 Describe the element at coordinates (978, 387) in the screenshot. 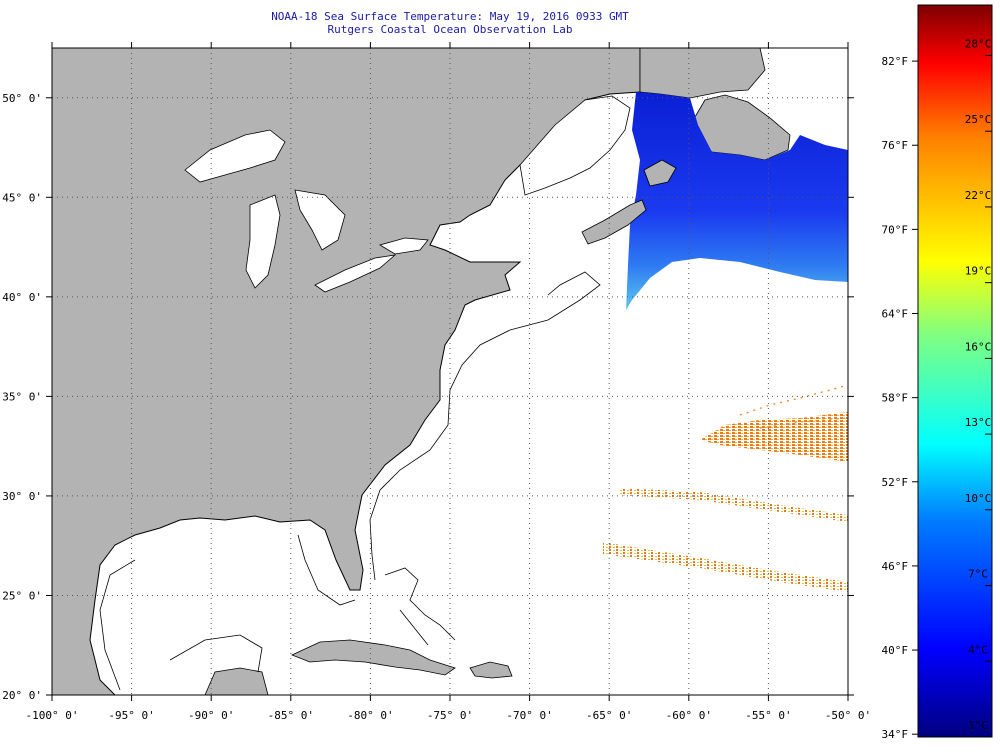

I see `colorbar-celsius-labels: 28°C 25°C 22°C 19°C 16°C 13°C 10°C 7°C 4°C 1°C` at that location.